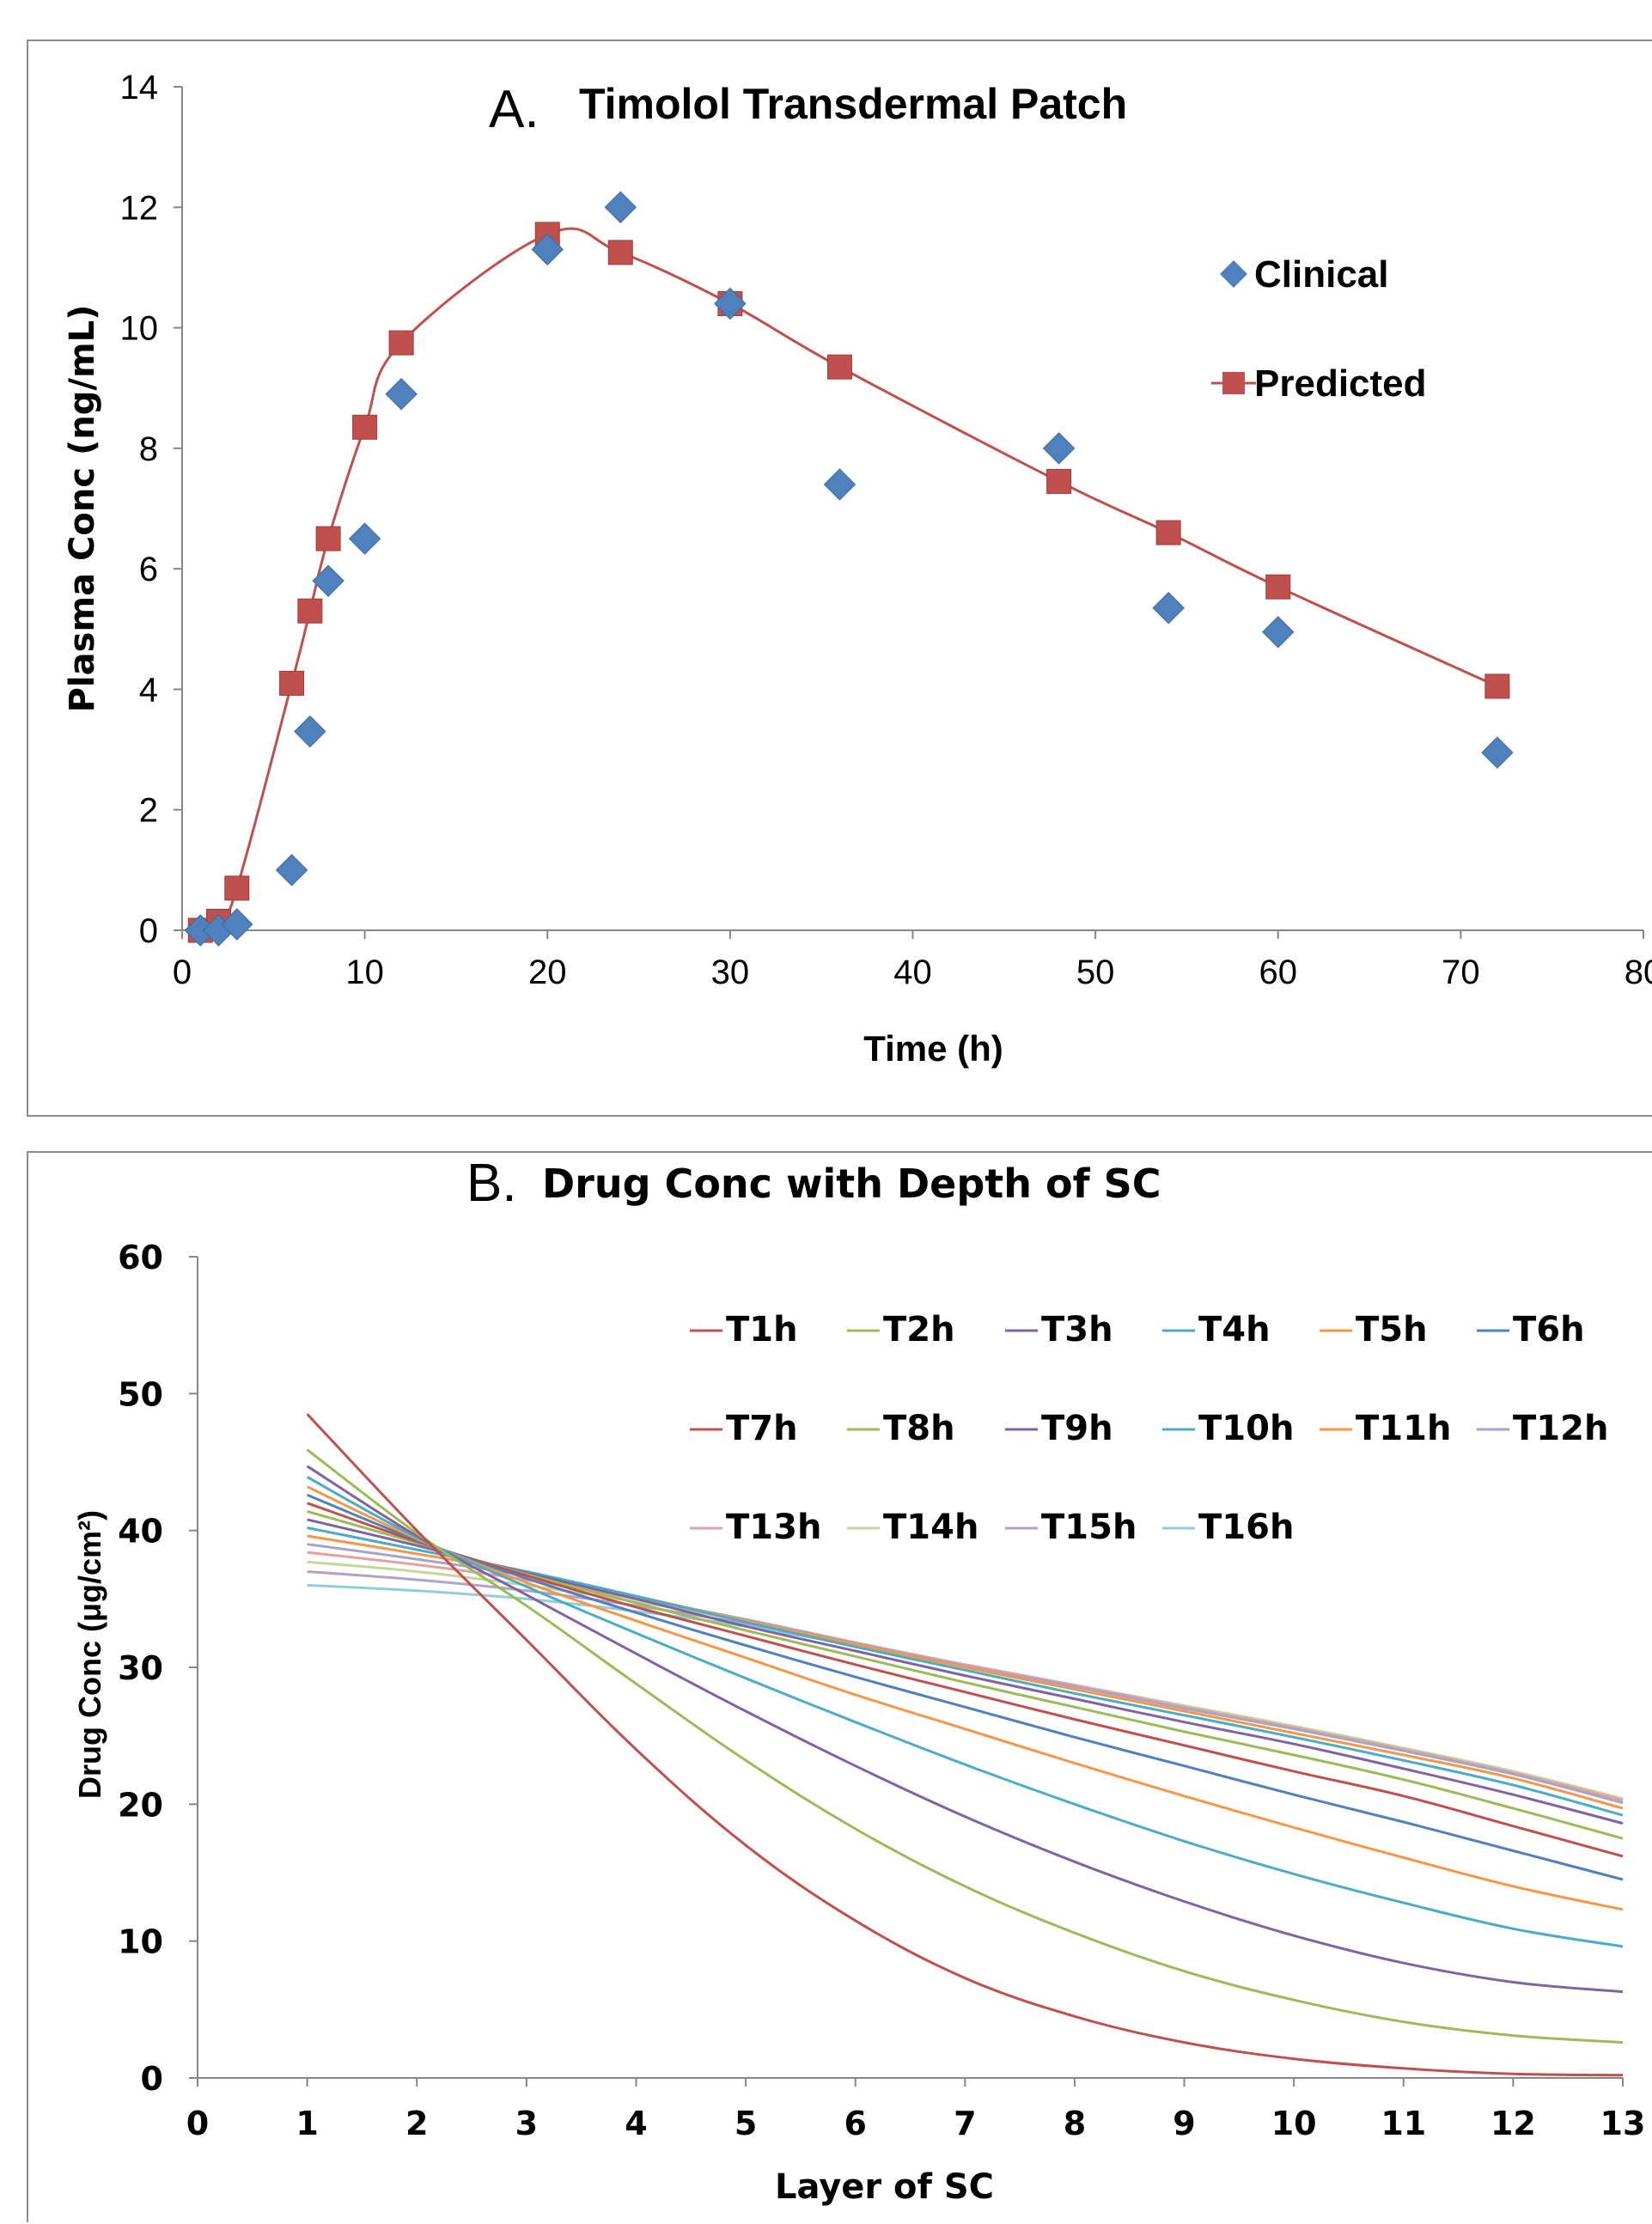  What do you see at coordinates (762, 1330) in the screenshot?
I see `legend-label-t1h: T1h` at bounding box center [762, 1330].